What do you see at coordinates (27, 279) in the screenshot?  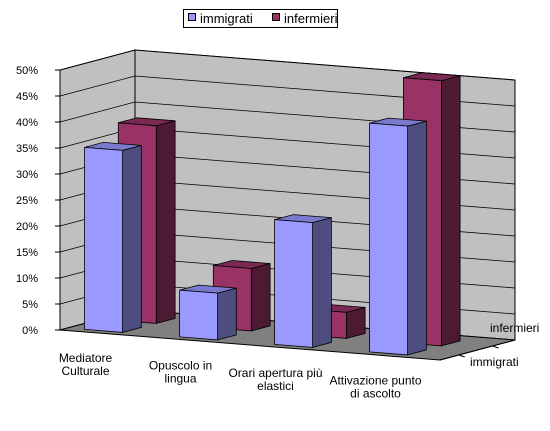 I see `y-tick-label: 10%` at bounding box center [27, 279].